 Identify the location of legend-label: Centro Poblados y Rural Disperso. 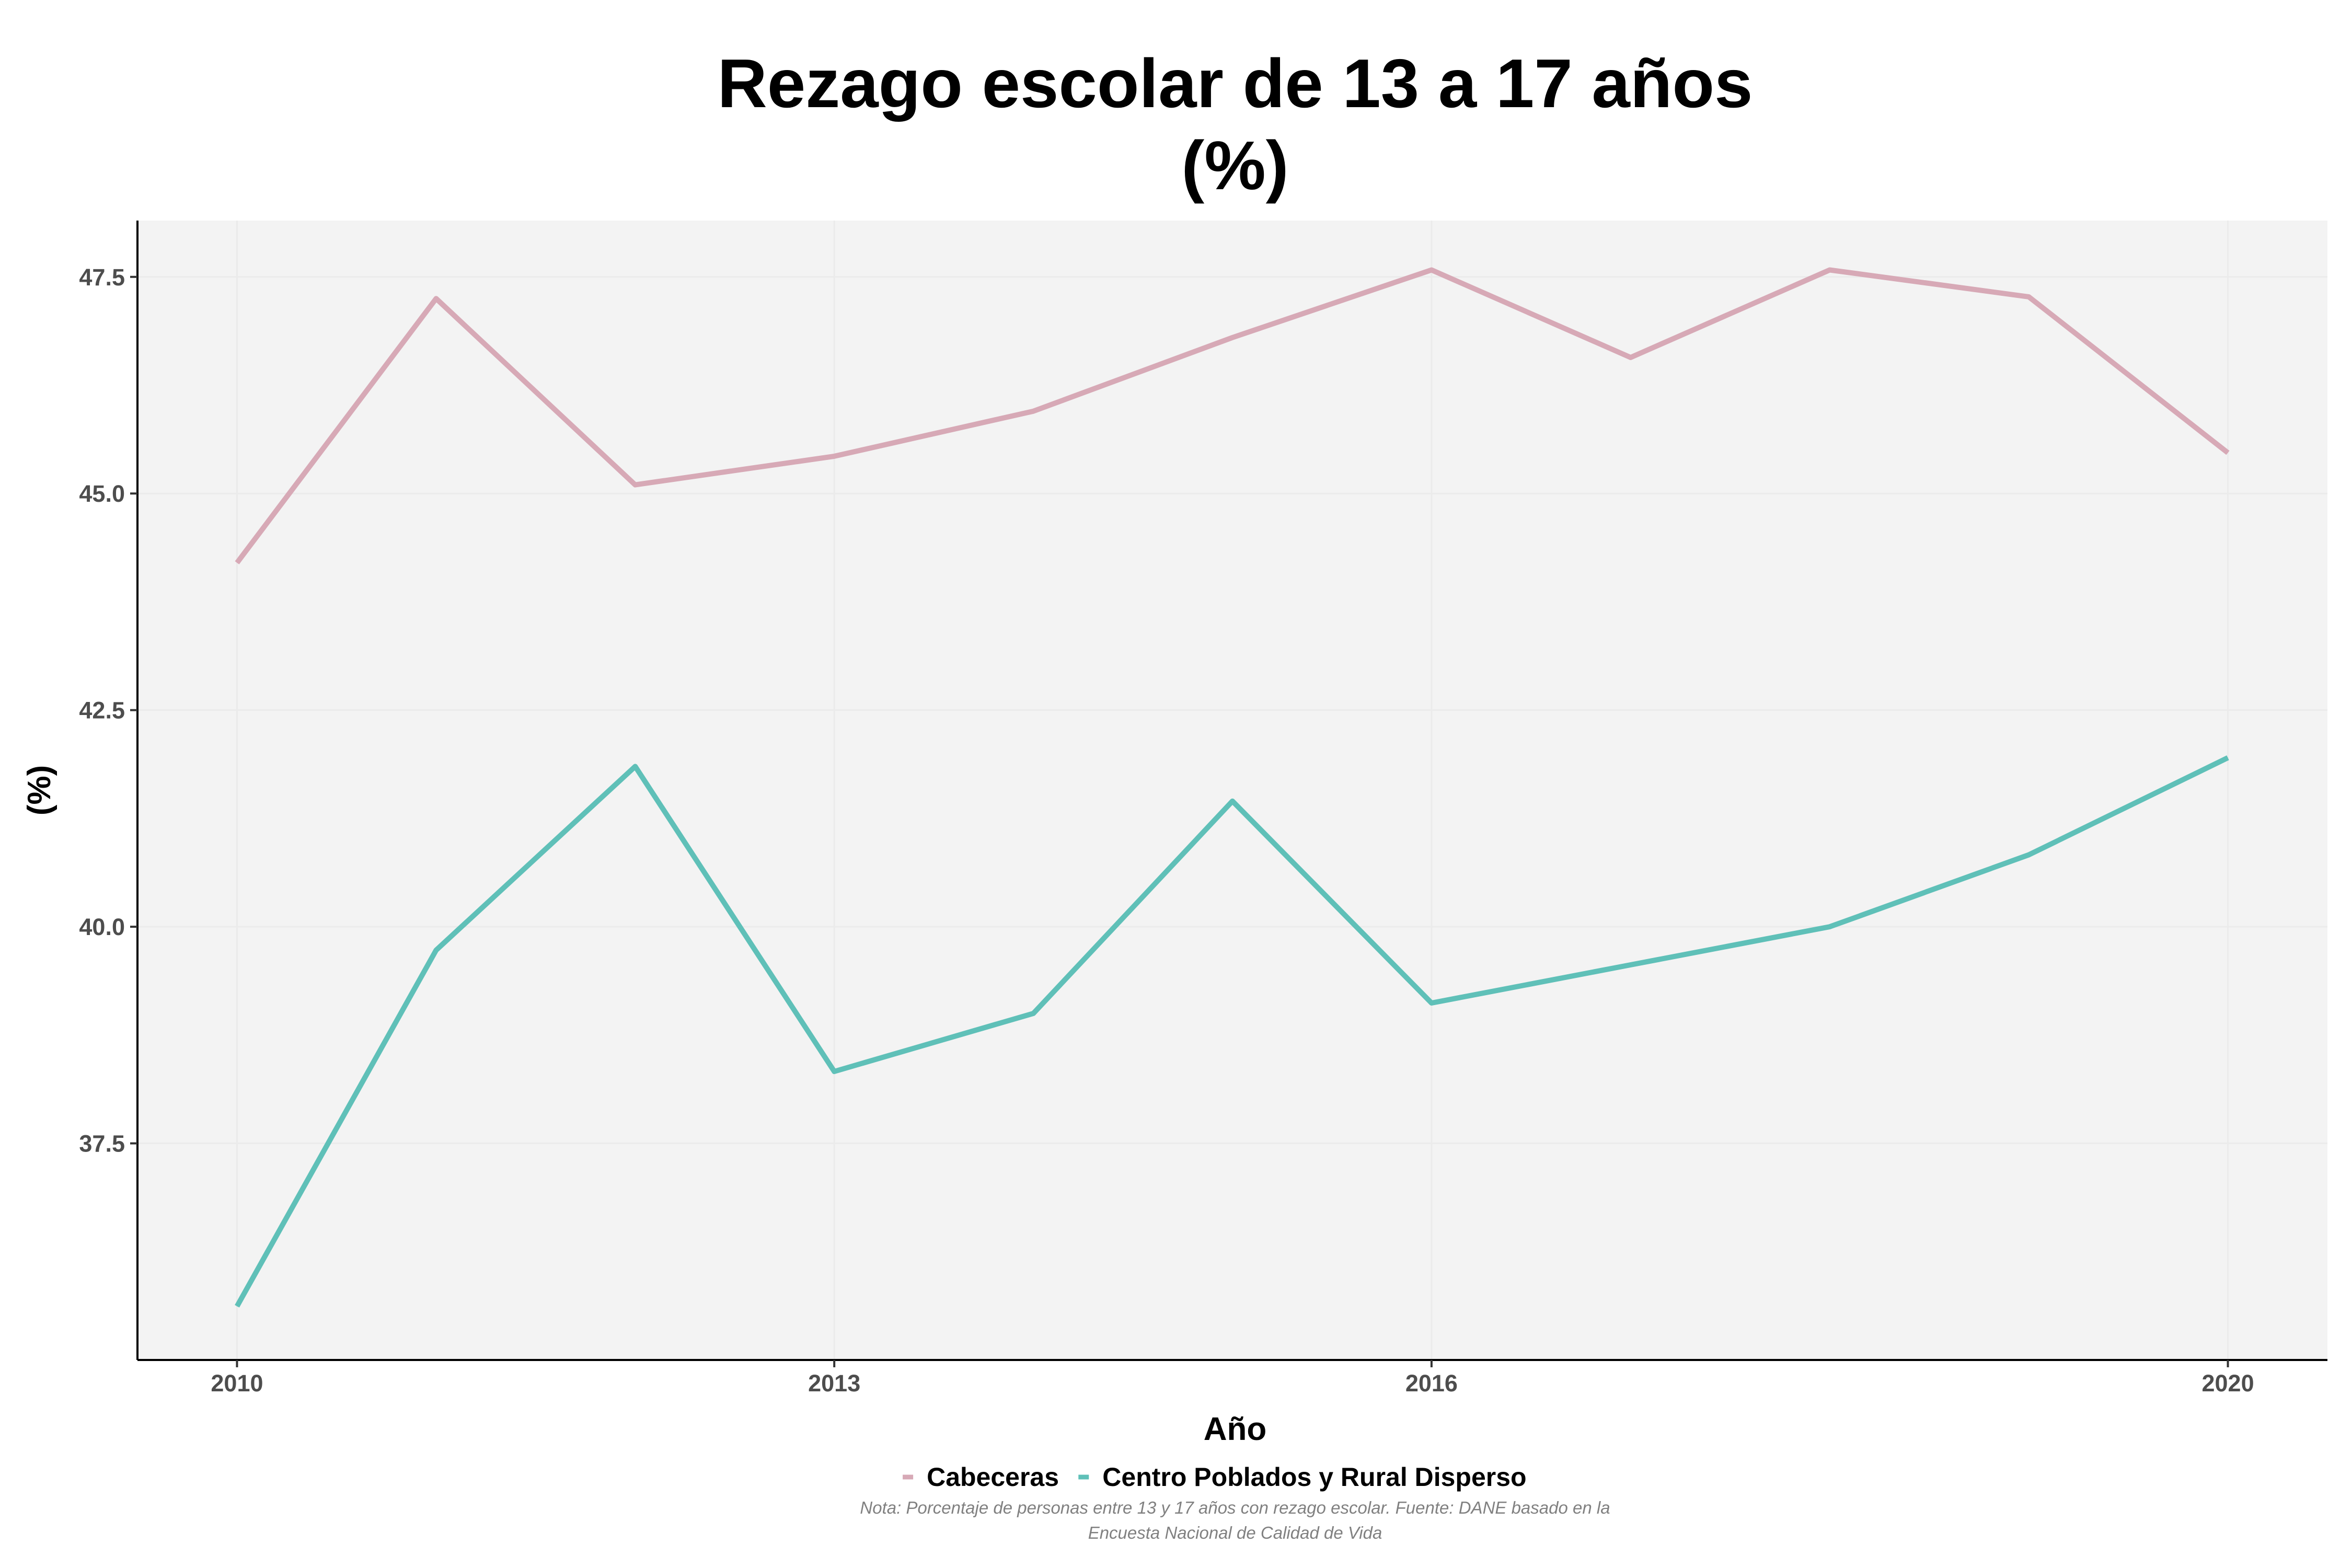
(1314, 1477).